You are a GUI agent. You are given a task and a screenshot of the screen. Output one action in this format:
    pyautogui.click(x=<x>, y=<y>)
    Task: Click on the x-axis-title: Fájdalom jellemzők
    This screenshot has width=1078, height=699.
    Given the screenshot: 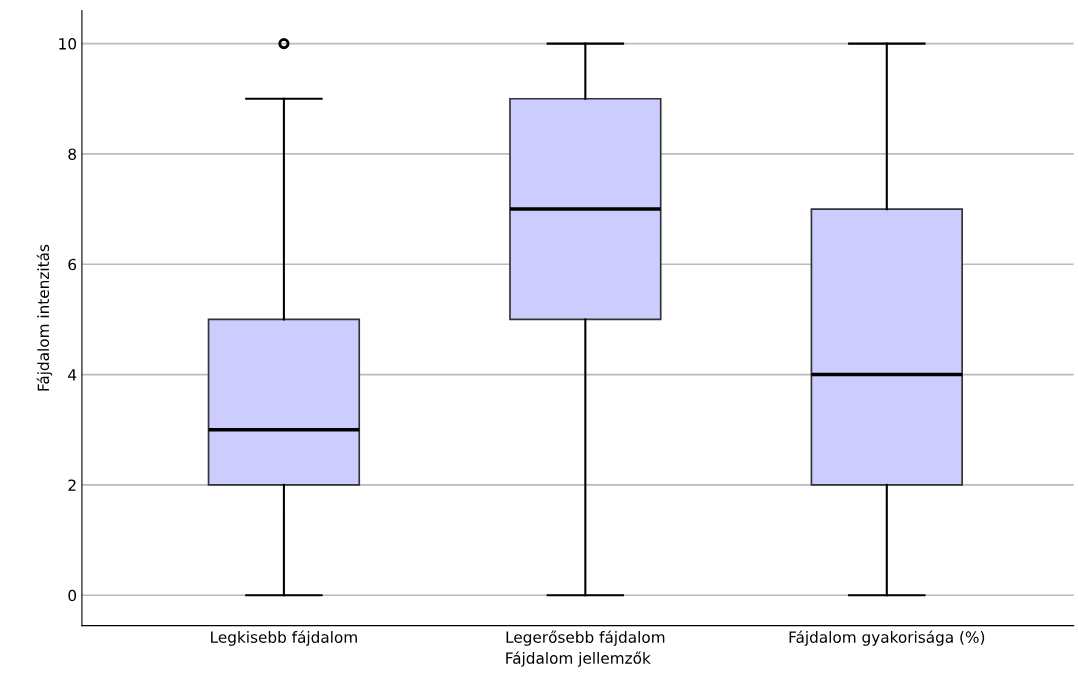 What is the action you would take?
    pyautogui.click(x=578, y=659)
    